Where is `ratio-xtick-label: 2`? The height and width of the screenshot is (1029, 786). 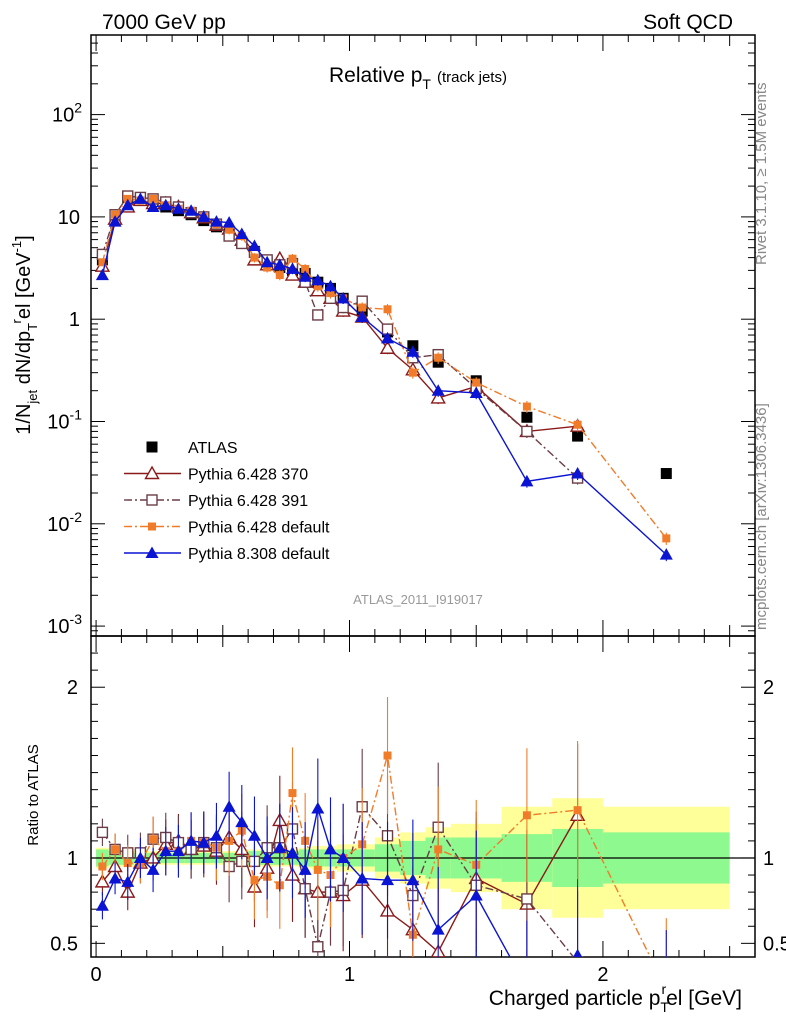
ratio-xtick-label: 2 is located at coordinates (602, 975).